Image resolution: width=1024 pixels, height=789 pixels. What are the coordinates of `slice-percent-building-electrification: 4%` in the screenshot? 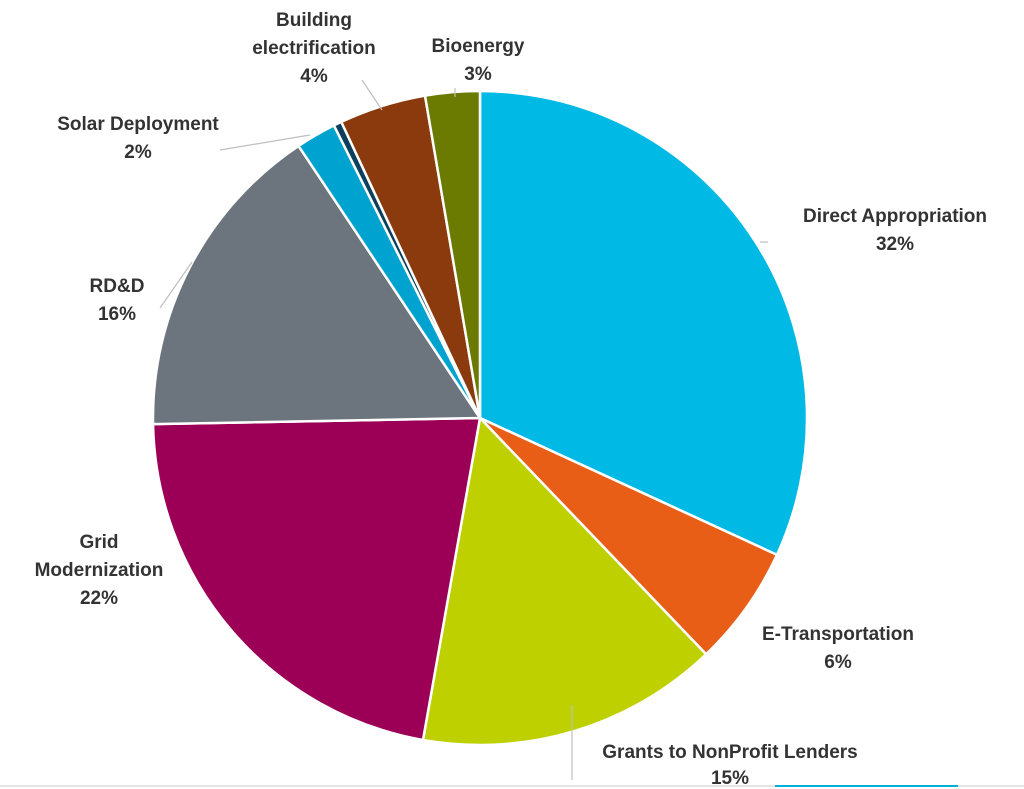 It's located at (314, 76).